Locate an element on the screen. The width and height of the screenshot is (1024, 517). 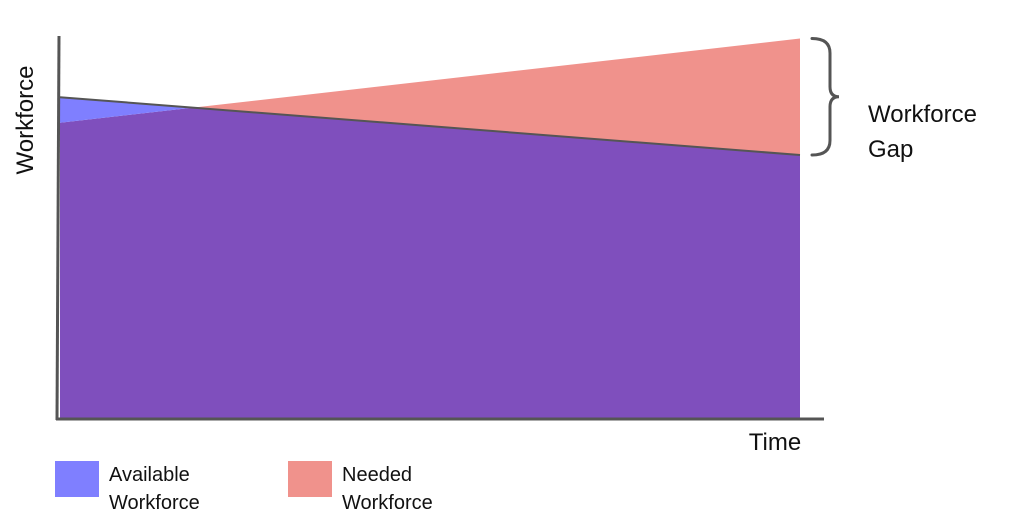
x-axis-label: Time is located at coordinates (775, 442).